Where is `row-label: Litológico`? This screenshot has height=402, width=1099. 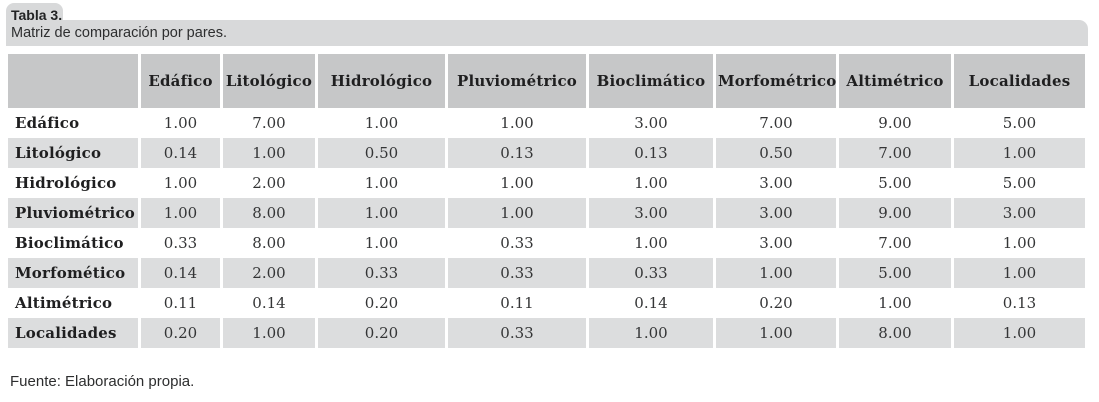
row-label: Litológico is located at coordinates (73, 153).